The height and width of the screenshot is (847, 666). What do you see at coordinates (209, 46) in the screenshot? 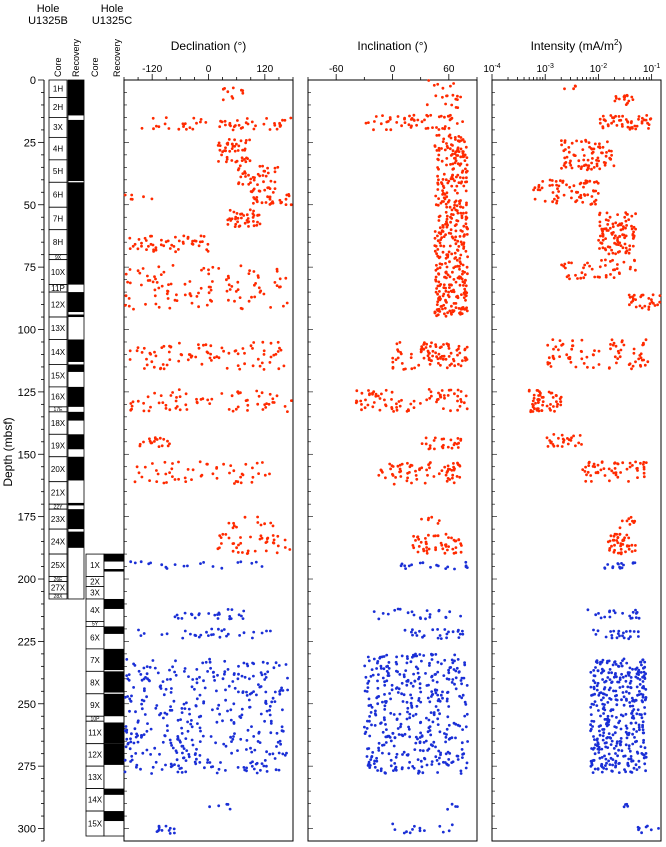
I see `declination-title: Declination (°)` at bounding box center [209, 46].